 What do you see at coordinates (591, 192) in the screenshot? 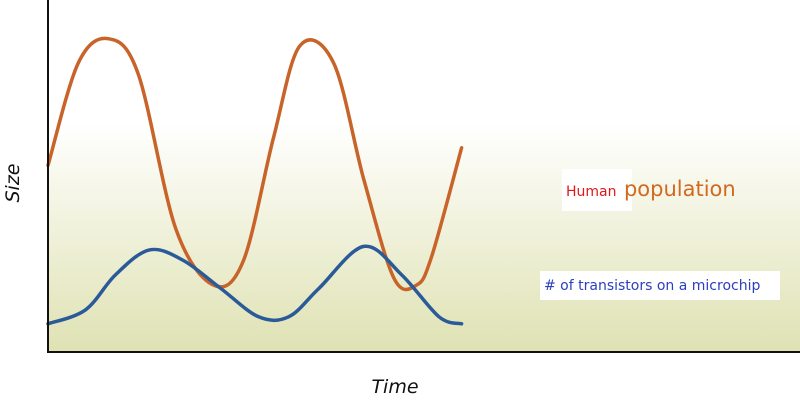
I see `human-label-part1: Human` at bounding box center [591, 192].